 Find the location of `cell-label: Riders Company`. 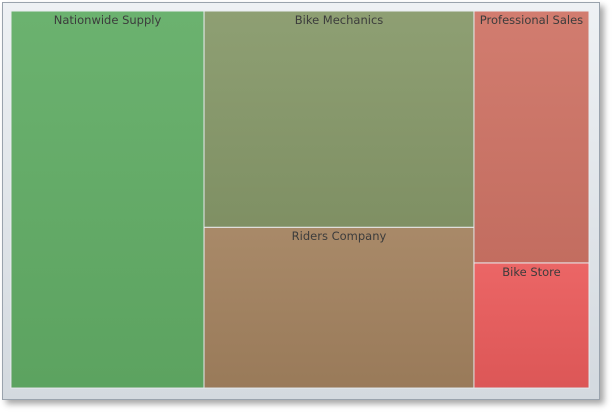

cell-label: Riders Company is located at coordinates (339, 236).